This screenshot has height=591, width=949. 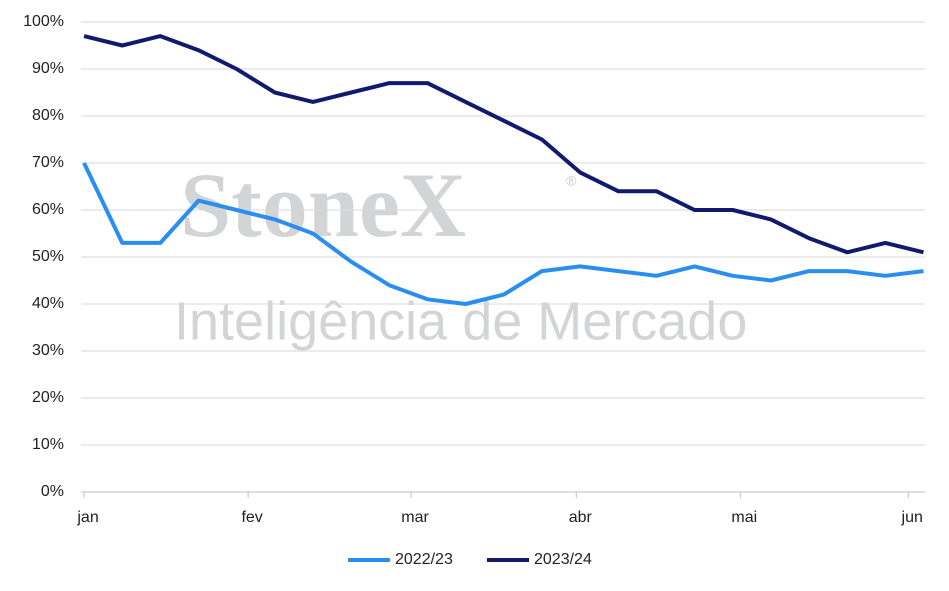 What do you see at coordinates (48, 115) in the screenshot?
I see `y-tick-label: 80%` at bounding box center [48, 115].